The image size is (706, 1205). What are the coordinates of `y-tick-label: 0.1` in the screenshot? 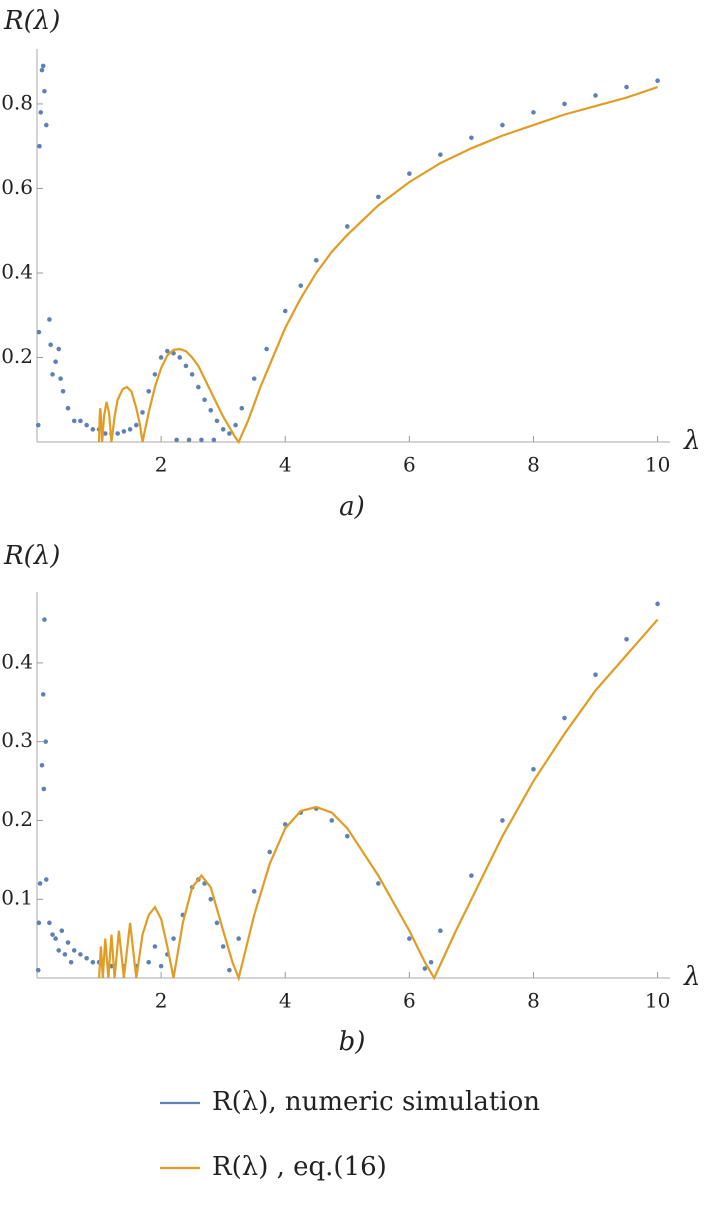 It's located at (17, 898).